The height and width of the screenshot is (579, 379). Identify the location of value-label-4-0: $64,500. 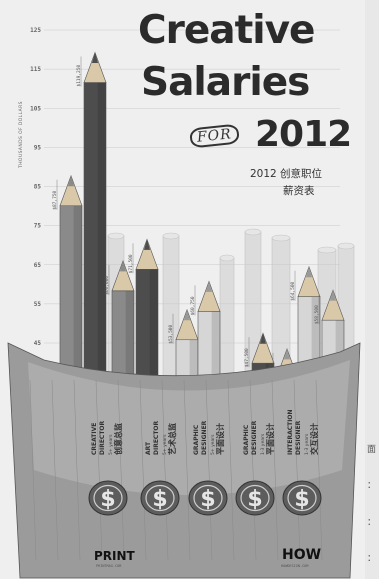
(293, 290).